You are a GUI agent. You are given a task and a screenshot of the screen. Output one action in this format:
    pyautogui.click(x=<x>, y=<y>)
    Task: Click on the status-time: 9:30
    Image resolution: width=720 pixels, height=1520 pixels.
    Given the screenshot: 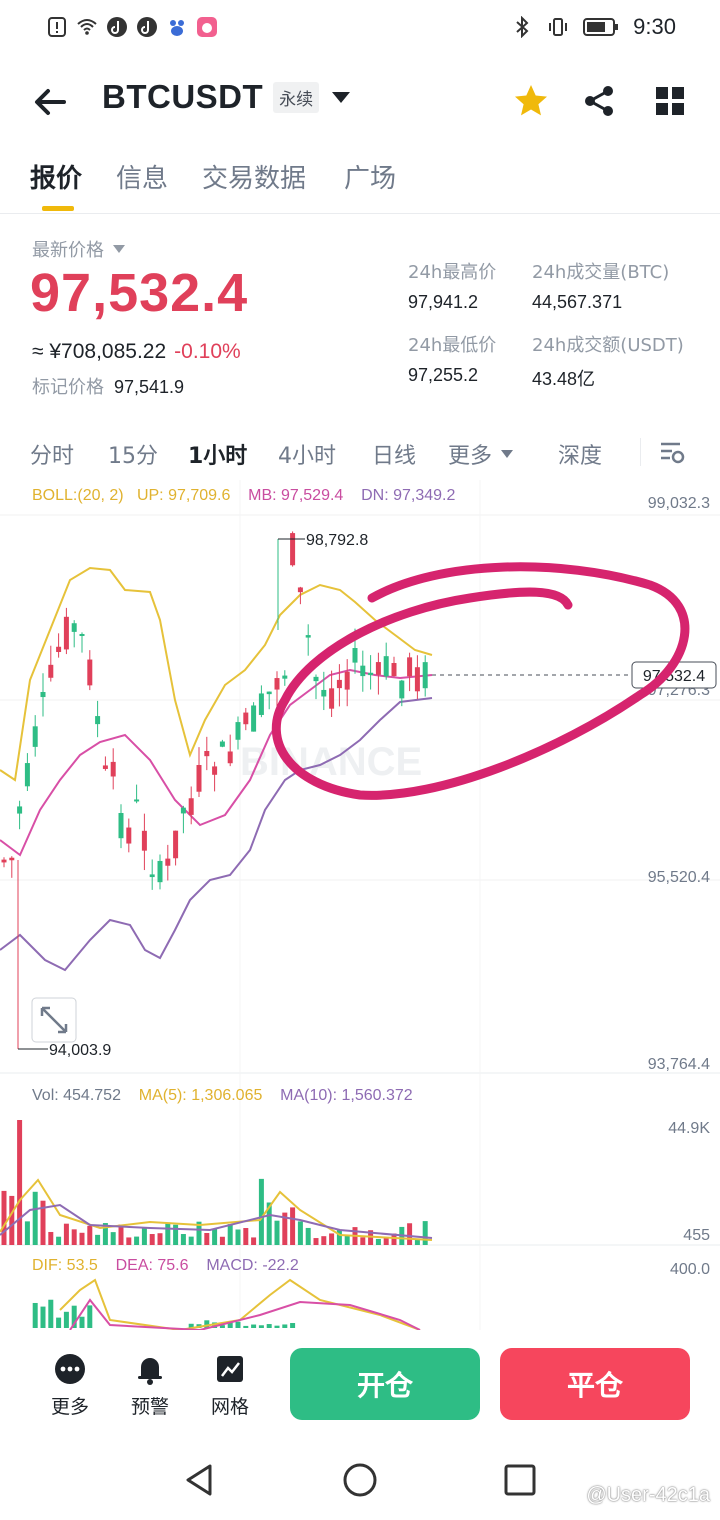 What is the action you would take?
    pyautogui.click(x=654, y=26)
    